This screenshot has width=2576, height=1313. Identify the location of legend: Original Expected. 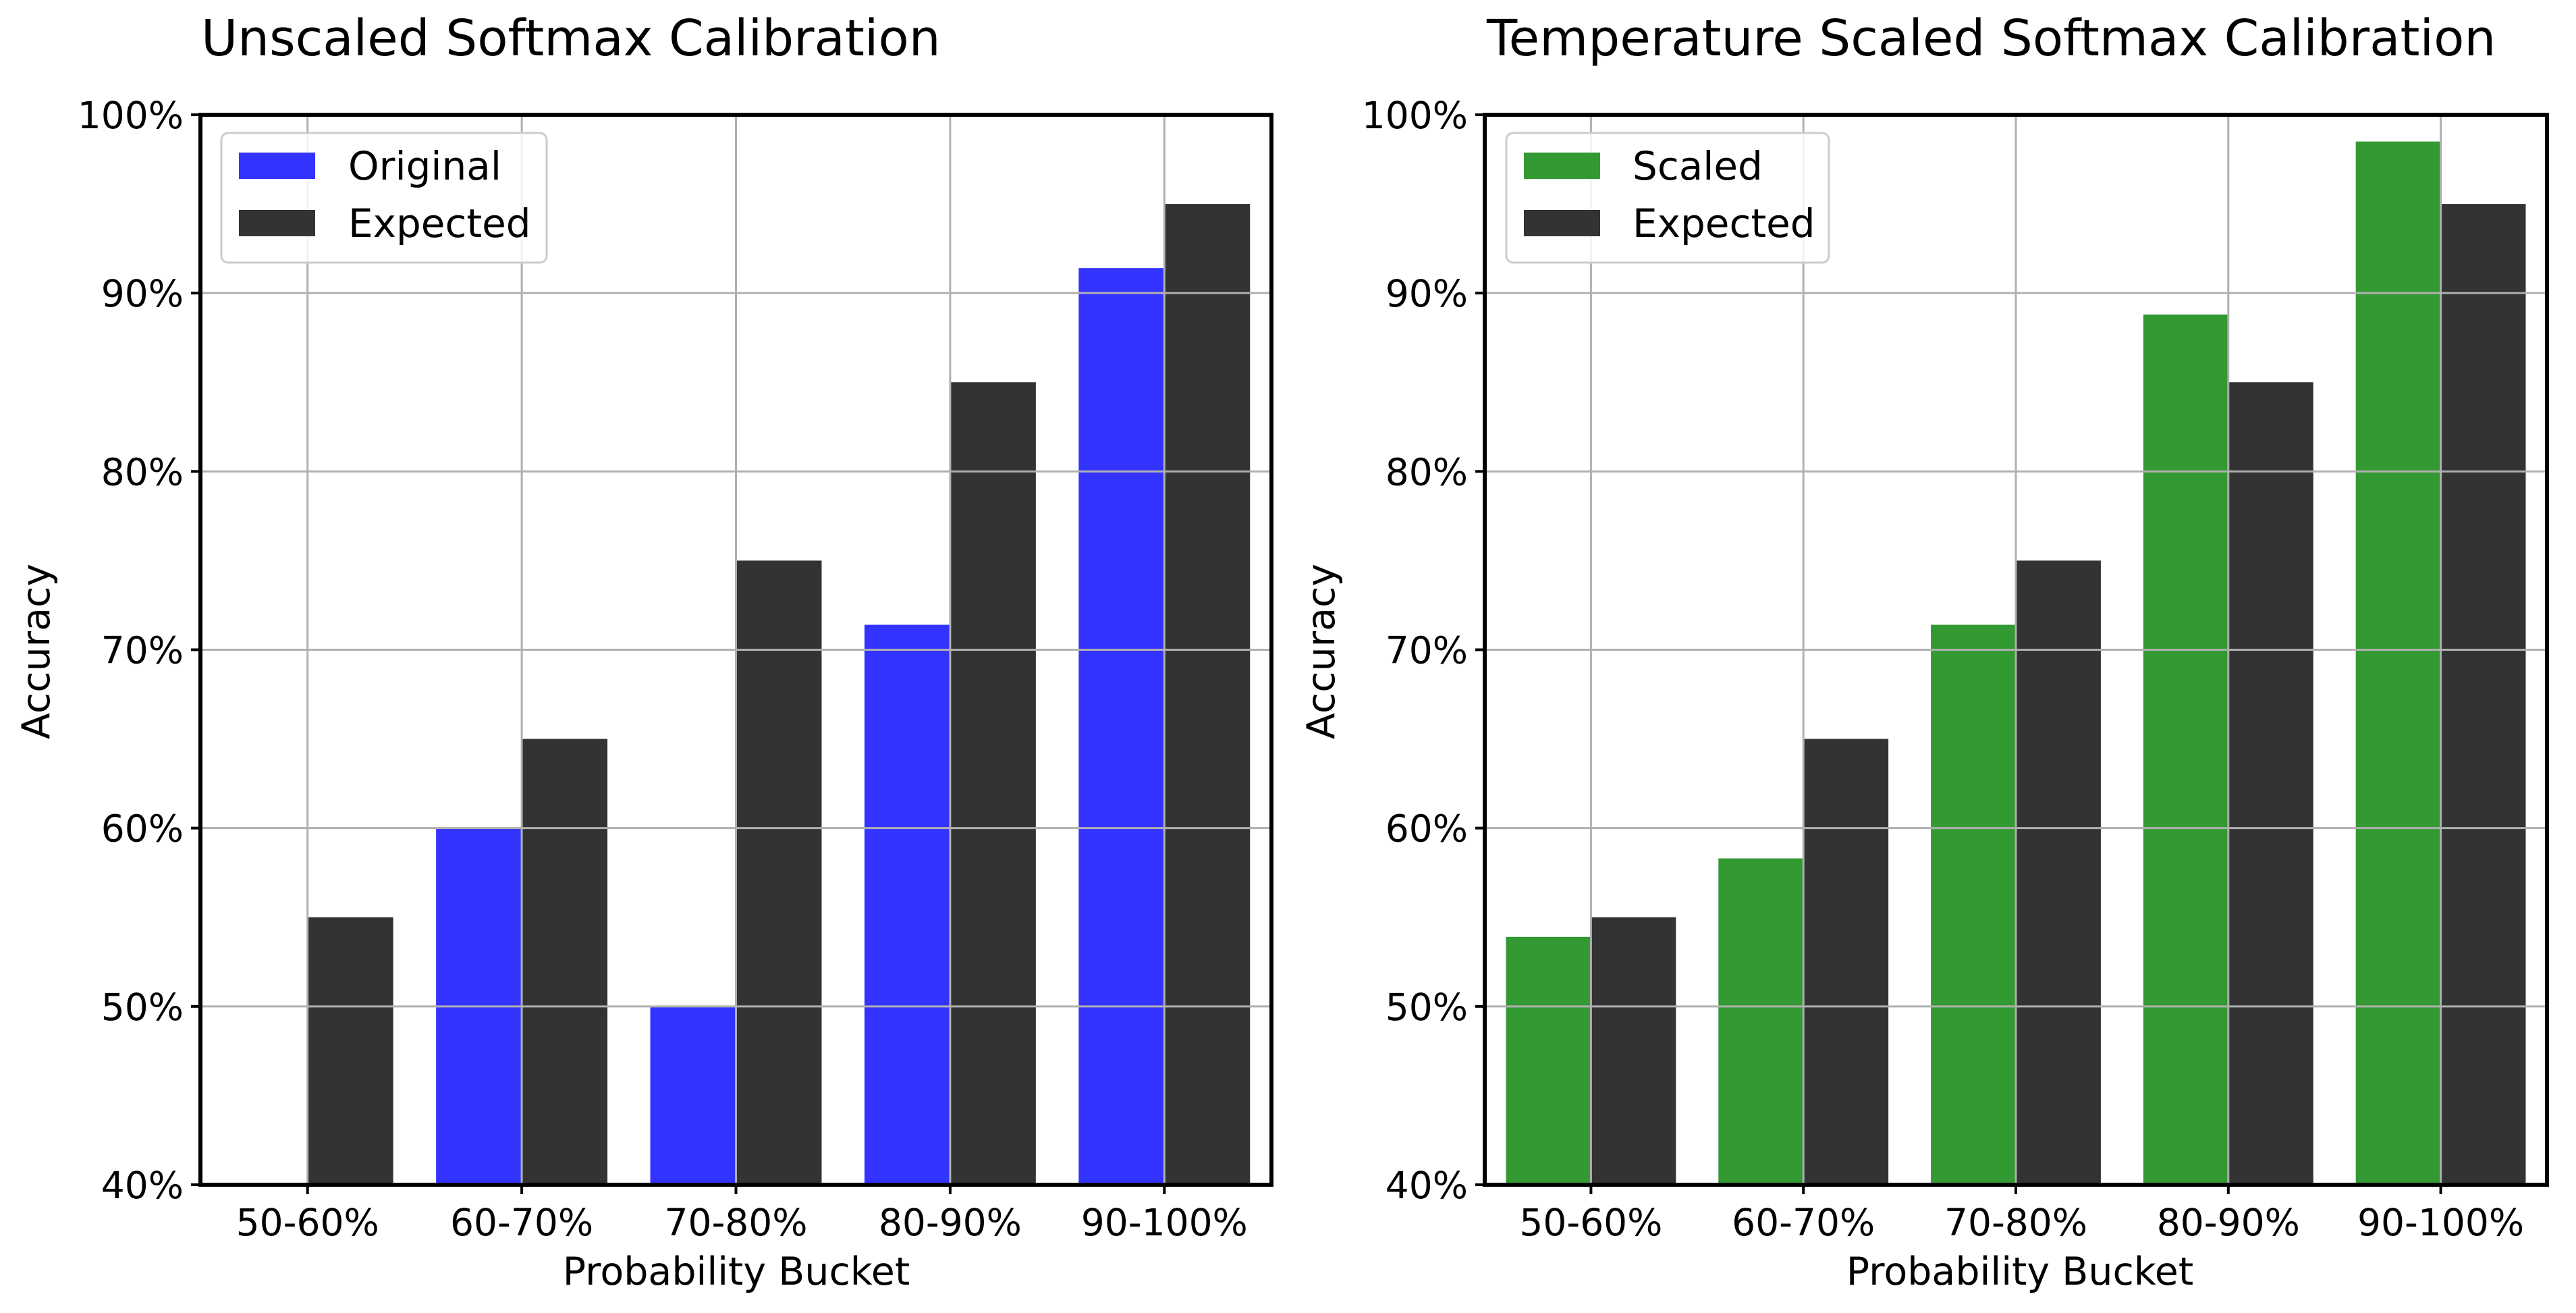
(384, 198).